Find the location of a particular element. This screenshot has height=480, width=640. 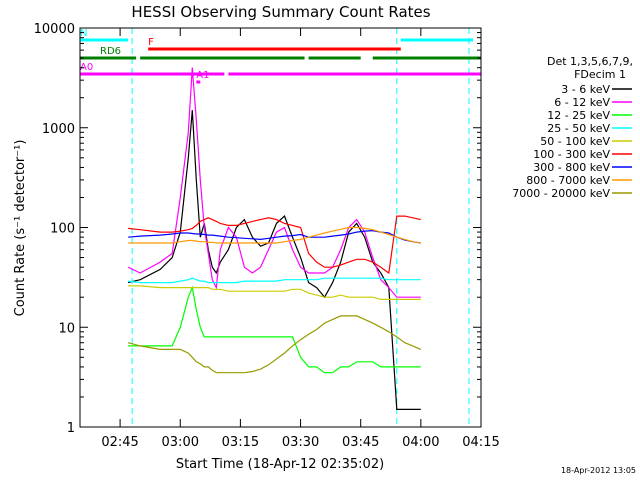

legend-header-1: Det 1,3,5,6,7,9, is located at coordinates (590, 61).